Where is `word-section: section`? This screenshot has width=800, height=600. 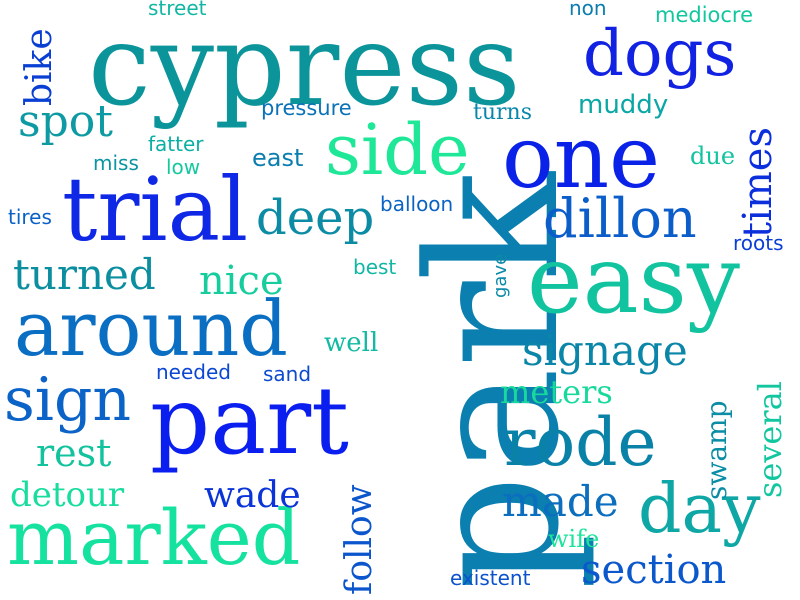
word-section: section is located at coordinates (654, 570).